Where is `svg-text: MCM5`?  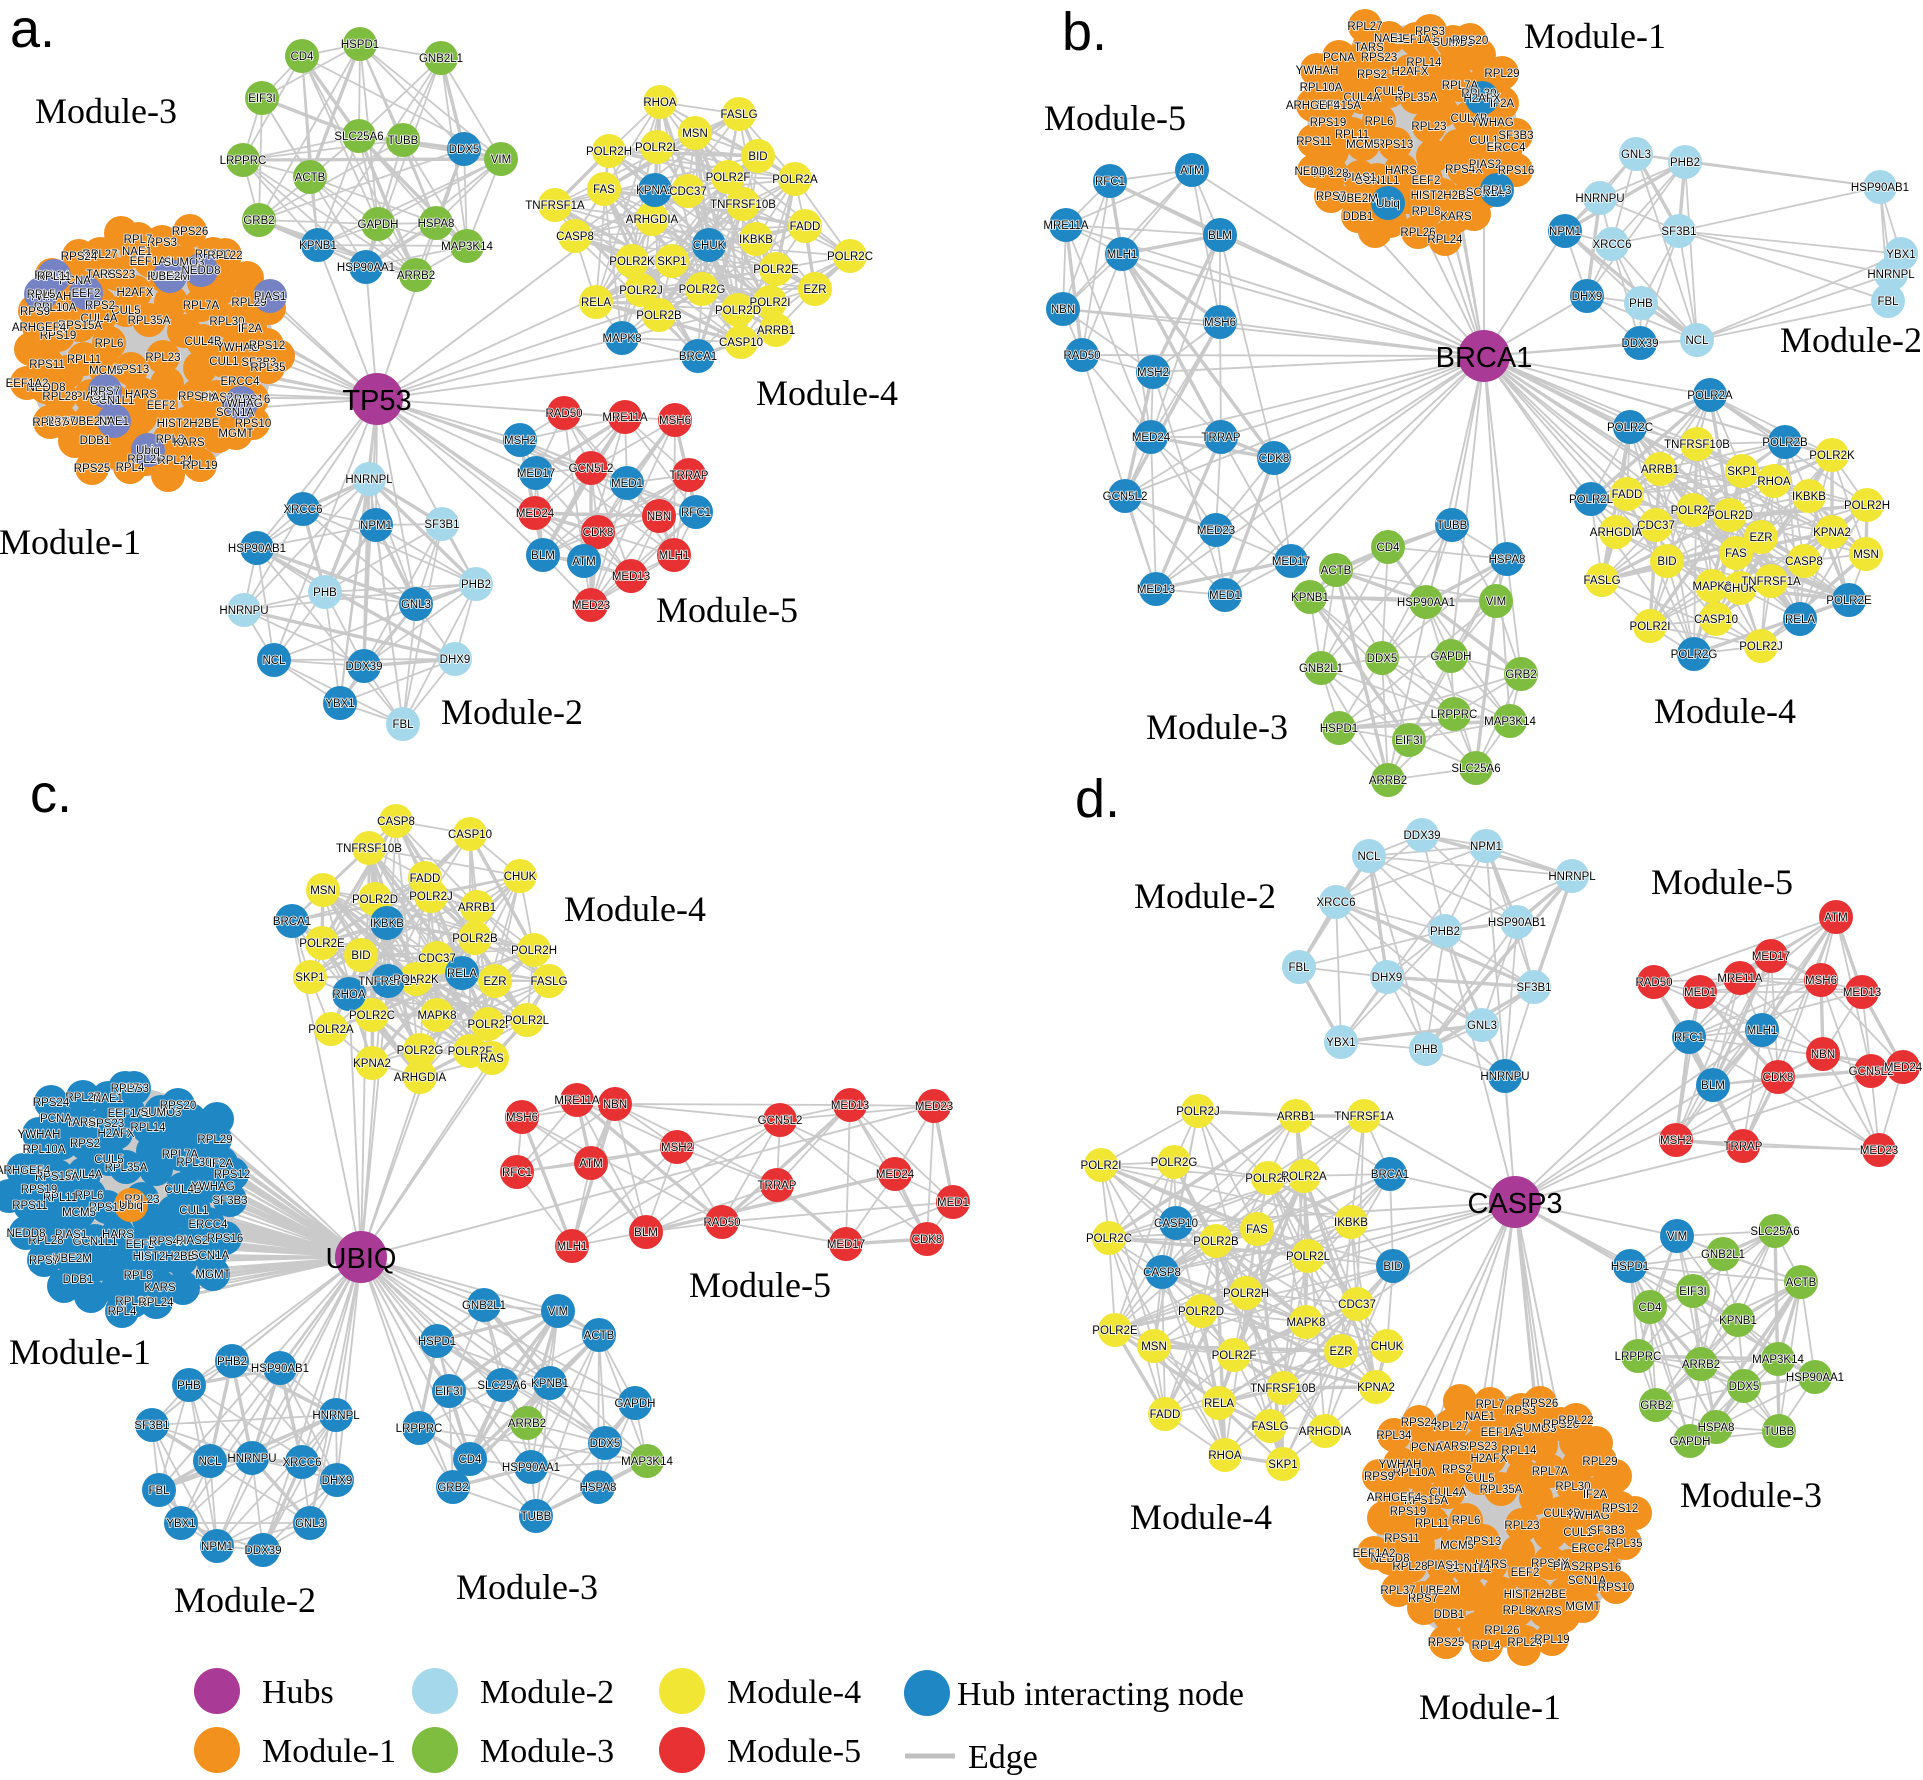
svg-text: MCM5 is located at coordinates (106, 371).